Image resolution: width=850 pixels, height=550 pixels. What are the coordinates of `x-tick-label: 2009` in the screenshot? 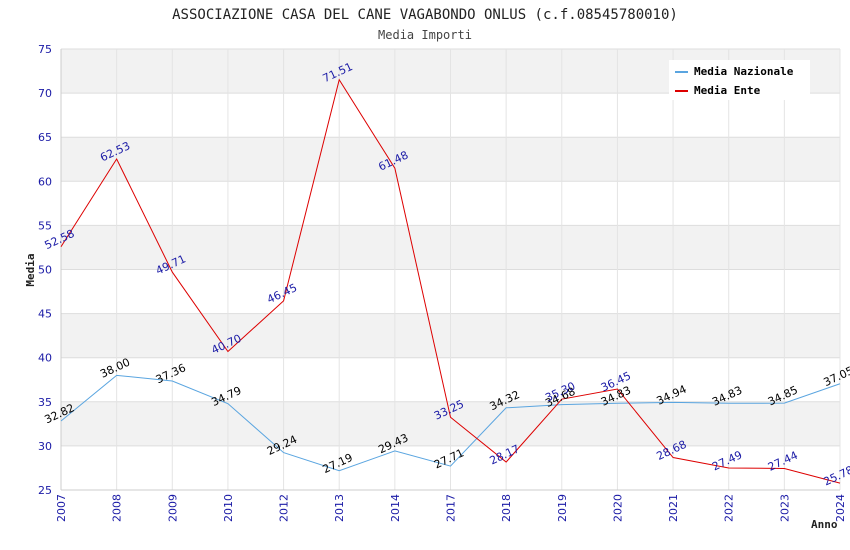 It's located at (172, 508).